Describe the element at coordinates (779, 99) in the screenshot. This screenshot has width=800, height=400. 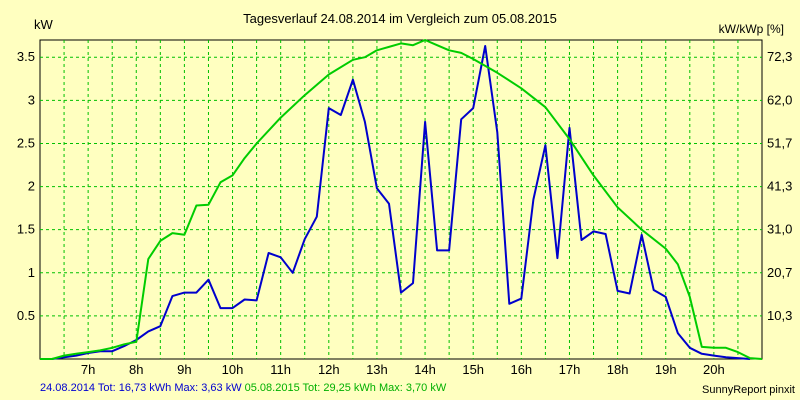
I see `y-right-tick-label: 62,0` at that location.